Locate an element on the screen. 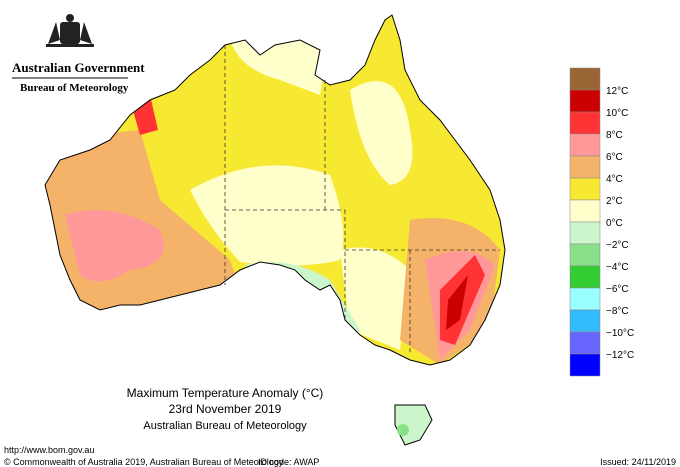 This screenshot has height=467, width=680. legend-label: 12°C is located at coordinates (617, 91).